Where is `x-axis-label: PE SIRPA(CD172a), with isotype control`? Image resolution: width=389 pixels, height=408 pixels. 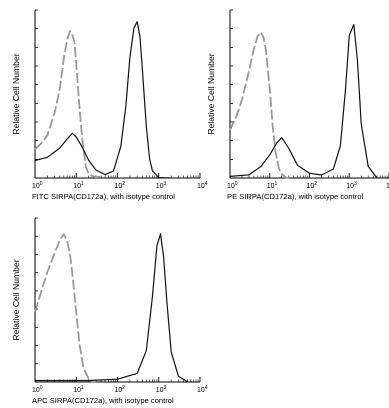
x-axis-label: PE SIRPA(CD172a), with isotype control is located at coordinates (295, 196).